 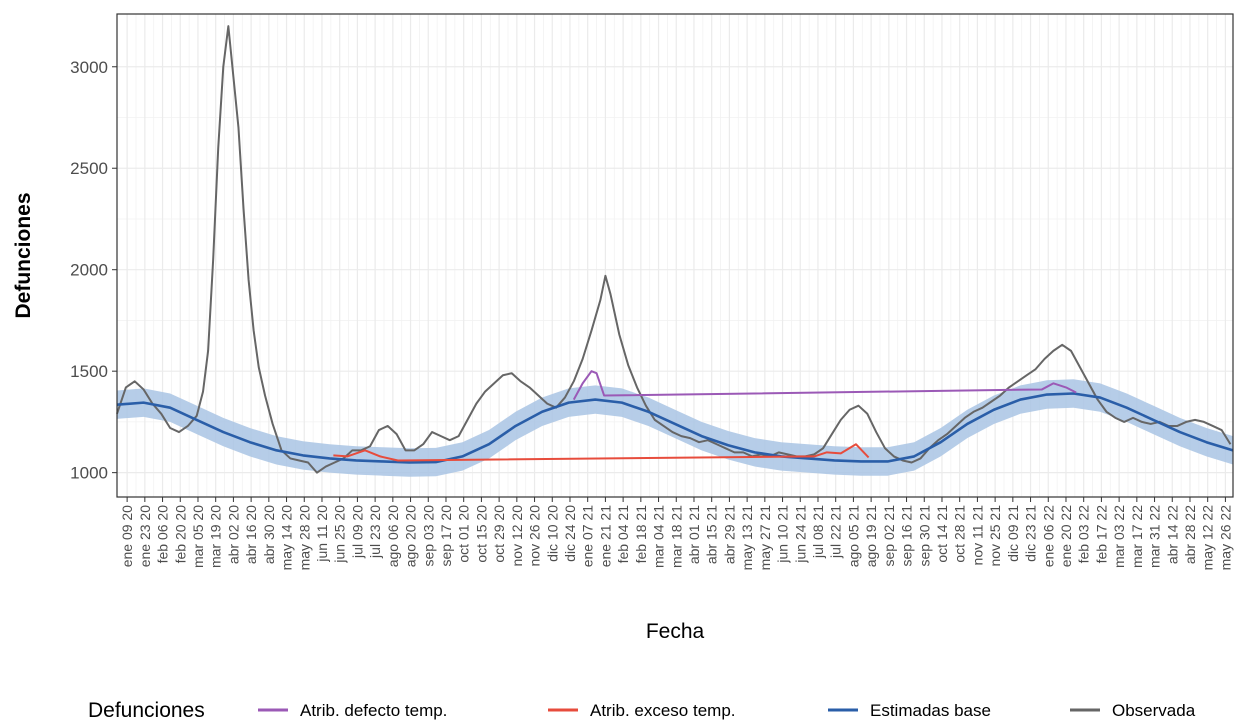 What do you see at coordinates (1119, 536) in the screenshot?
I see `x-tick-label: mar 03 22` at bounding box center [1119, 536].